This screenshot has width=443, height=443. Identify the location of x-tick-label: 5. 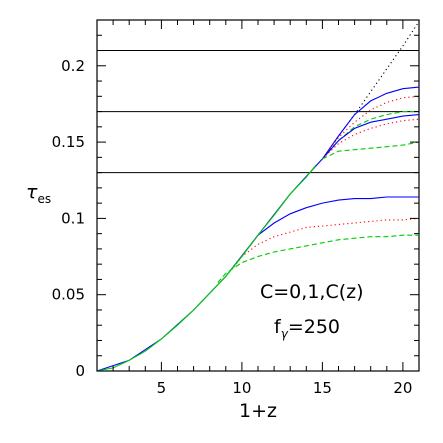
(162, 388).